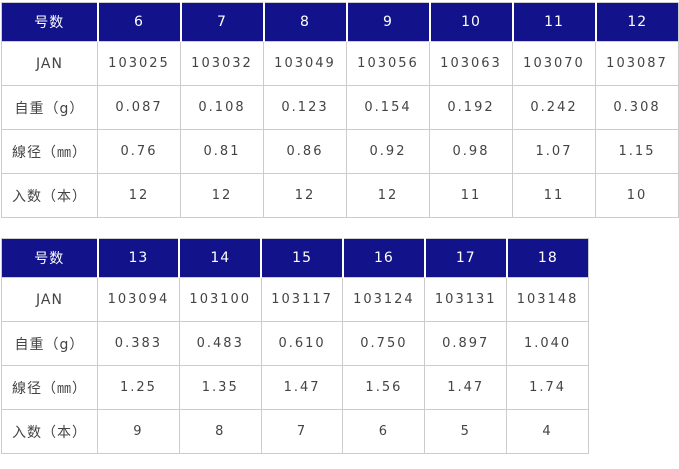 The height and width of the screenshot is (469, 679). What do you see at coordinates (388, 63) in the screenshot?
I see `value-cell: 103056` at bounding box center [388, 63].